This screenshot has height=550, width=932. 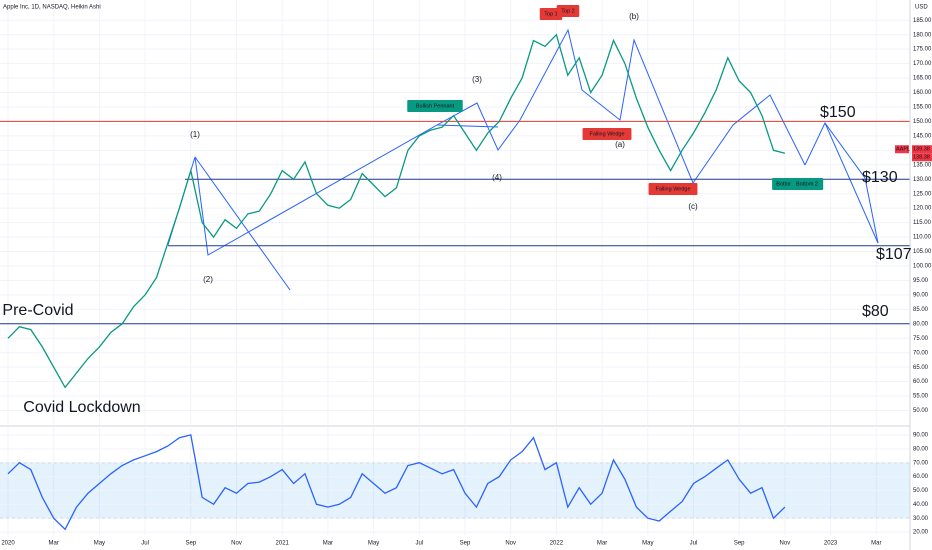 What do you see at coordinates (8, 544) in the screenshot?
I see `x-tick-label: 2020` at bounding box center [8, 544].